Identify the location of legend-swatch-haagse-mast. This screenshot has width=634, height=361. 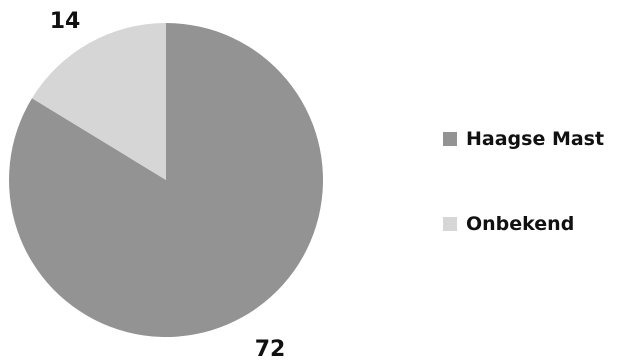
(450, 139).